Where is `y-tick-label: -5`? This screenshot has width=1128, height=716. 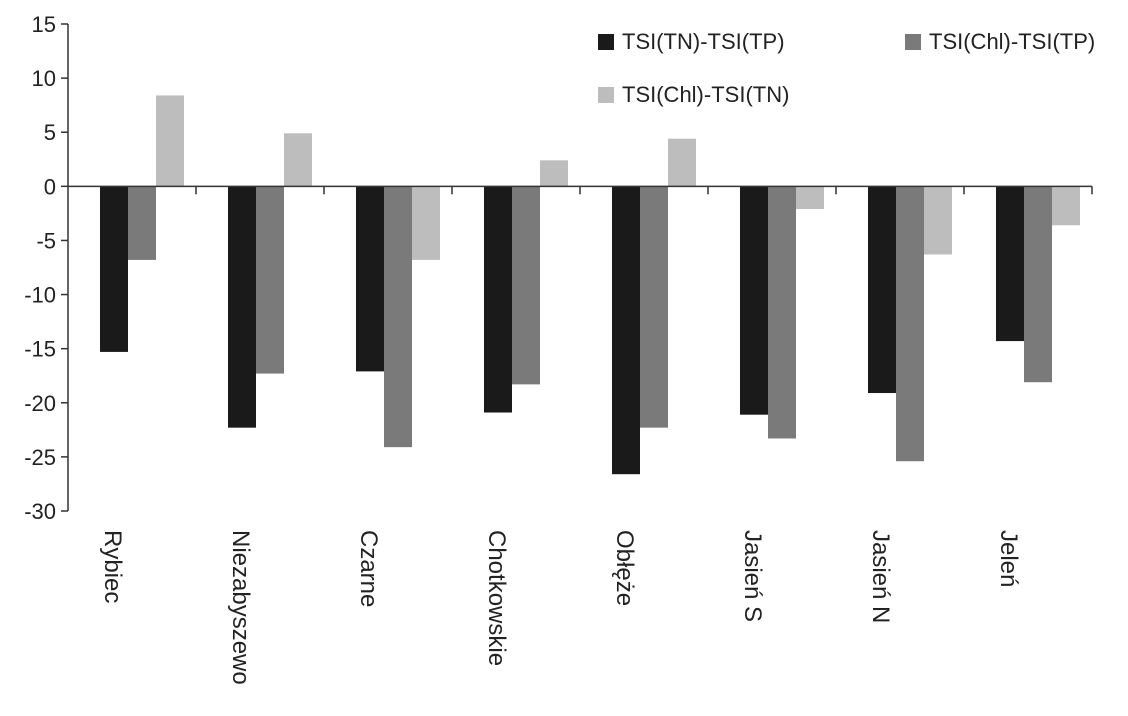
y-tick-label: -5 is located at coordinates (46, 240).